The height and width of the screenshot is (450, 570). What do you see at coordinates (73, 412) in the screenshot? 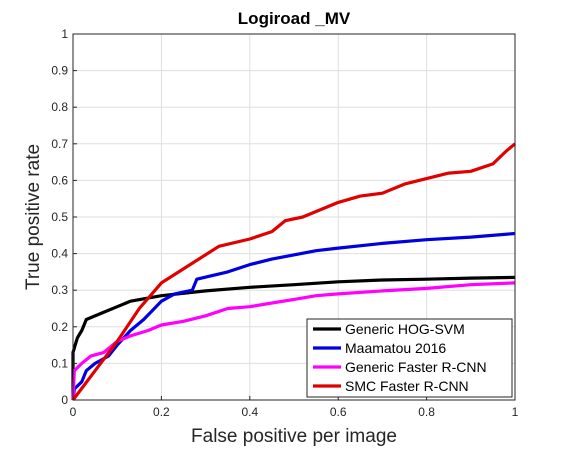
I see `x-tick-label: 0` at bounding box center [73, 412].